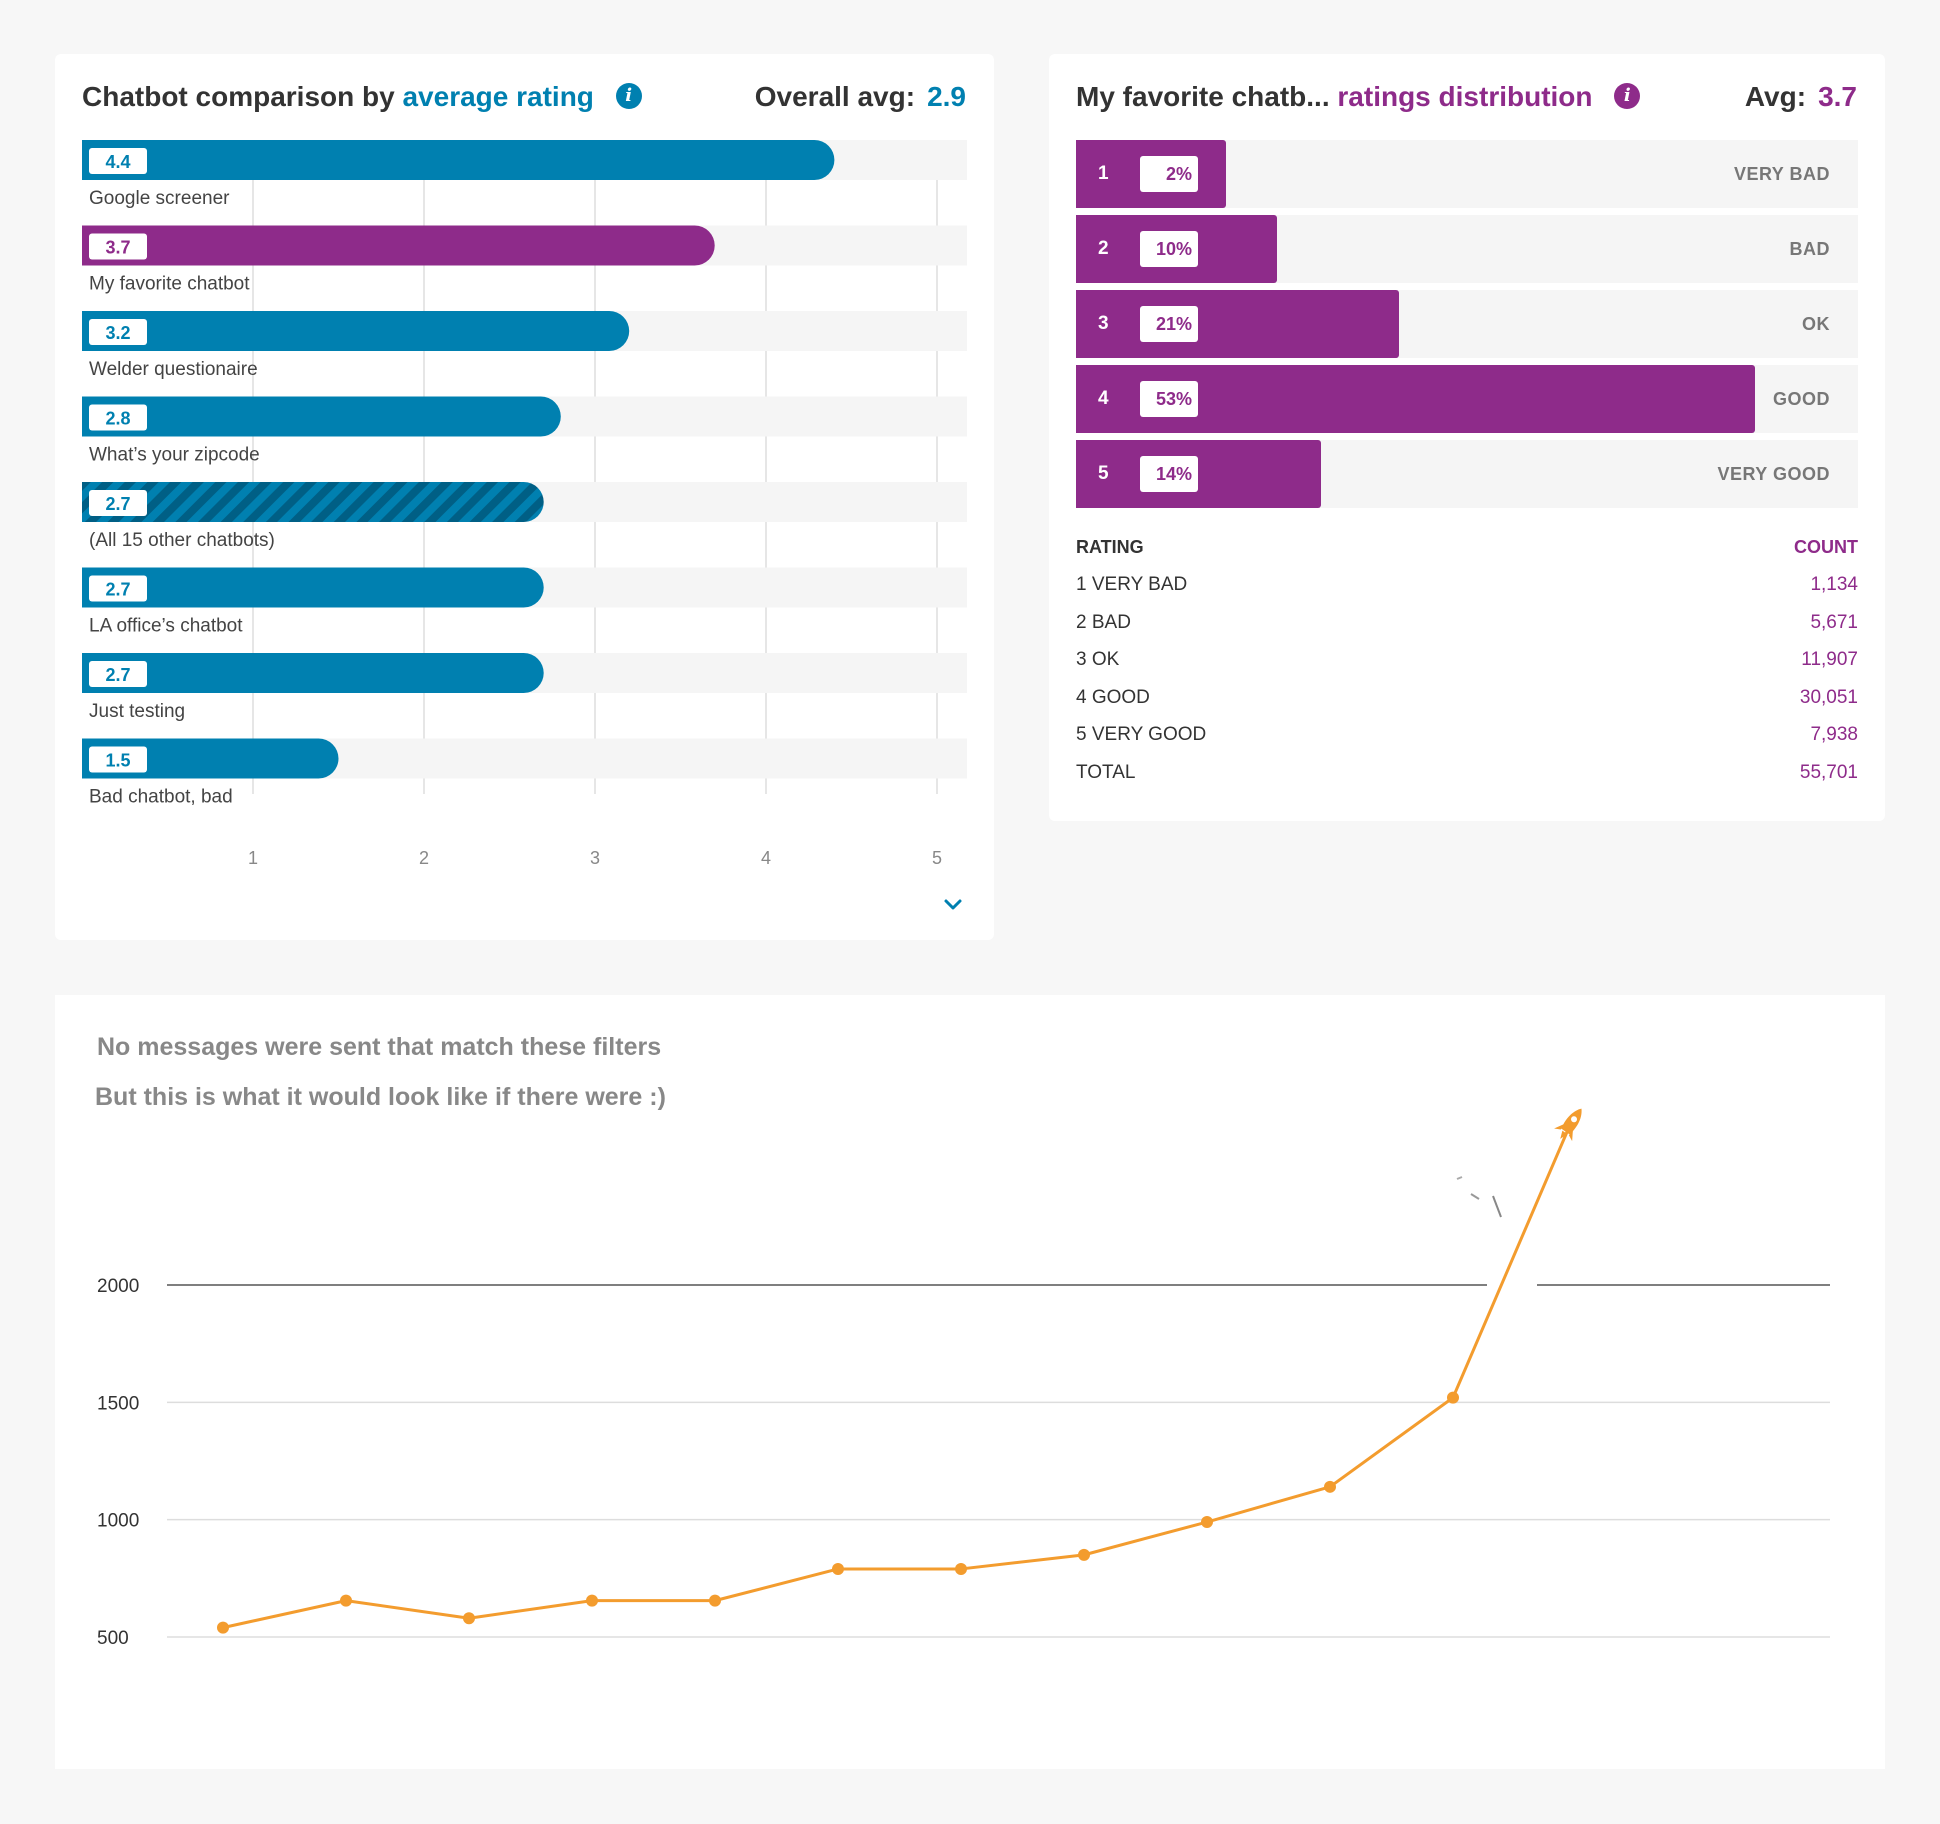 The width and height of the screenshot is (1940, 1824). What do you see at coordinates (1834, 584) in the screenshot?
I see `table-cell-count: 1,134` at bounding box center [1834, 584].